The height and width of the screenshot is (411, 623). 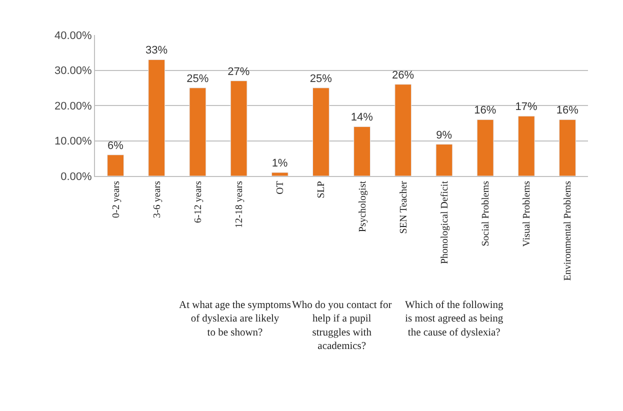 What do you see at coordinates (444, 222) in the screenshot?
I see `x-tick-label: Phonological Deficit` at bounding box center [444, 222].